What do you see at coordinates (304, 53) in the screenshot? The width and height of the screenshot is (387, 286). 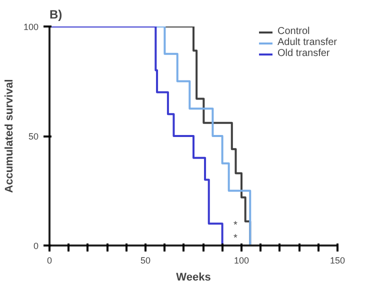 I see `legend-label: Old transfer` at bounding box center [304, 53].